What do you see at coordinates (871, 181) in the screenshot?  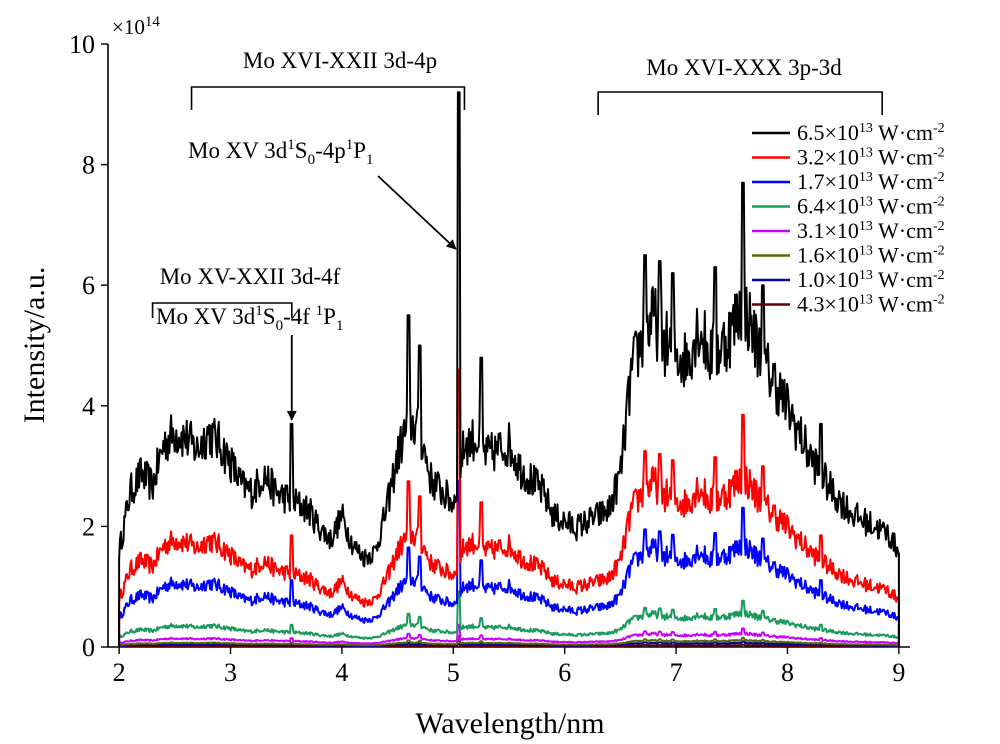 I see `legend-entry: 1.7×1013 W·cm-2` at bounding box center [871, 181].